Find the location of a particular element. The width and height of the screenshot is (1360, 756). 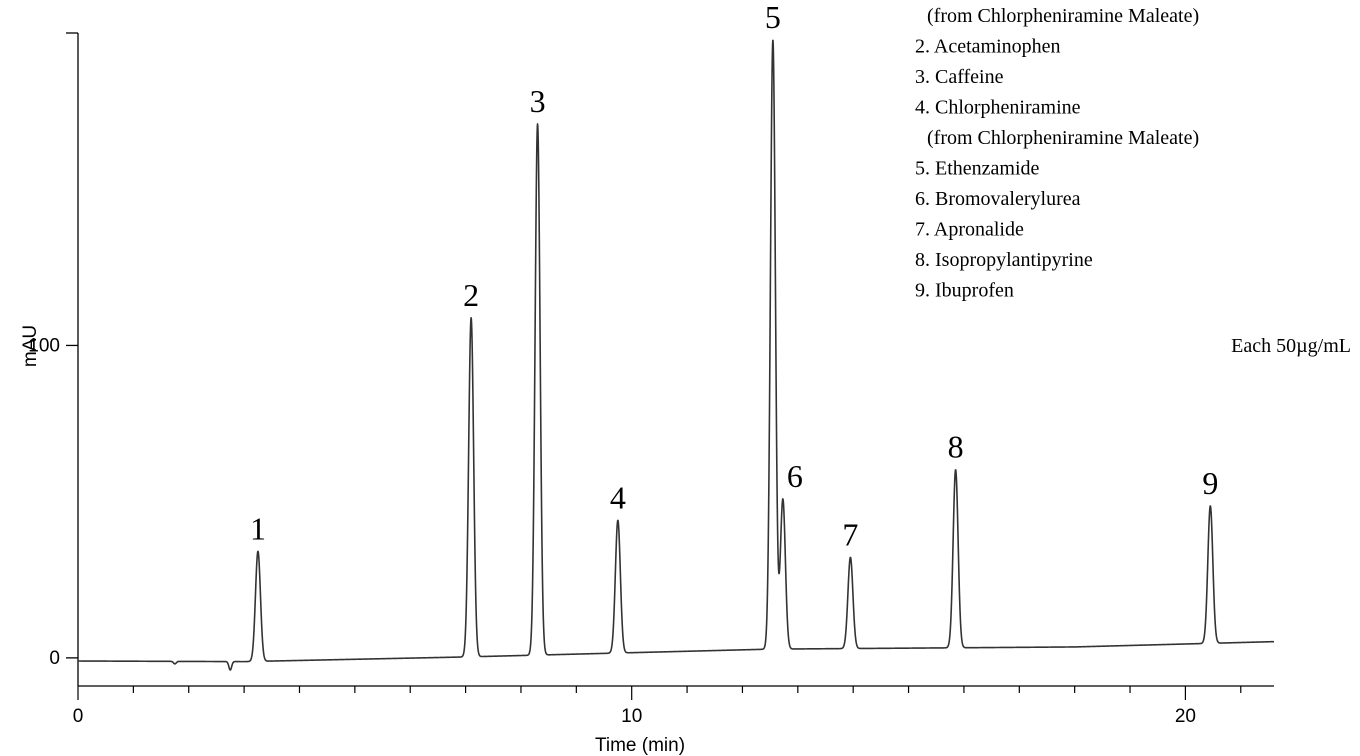

x-tick-label: 0 is located at coordinates (78, 716).